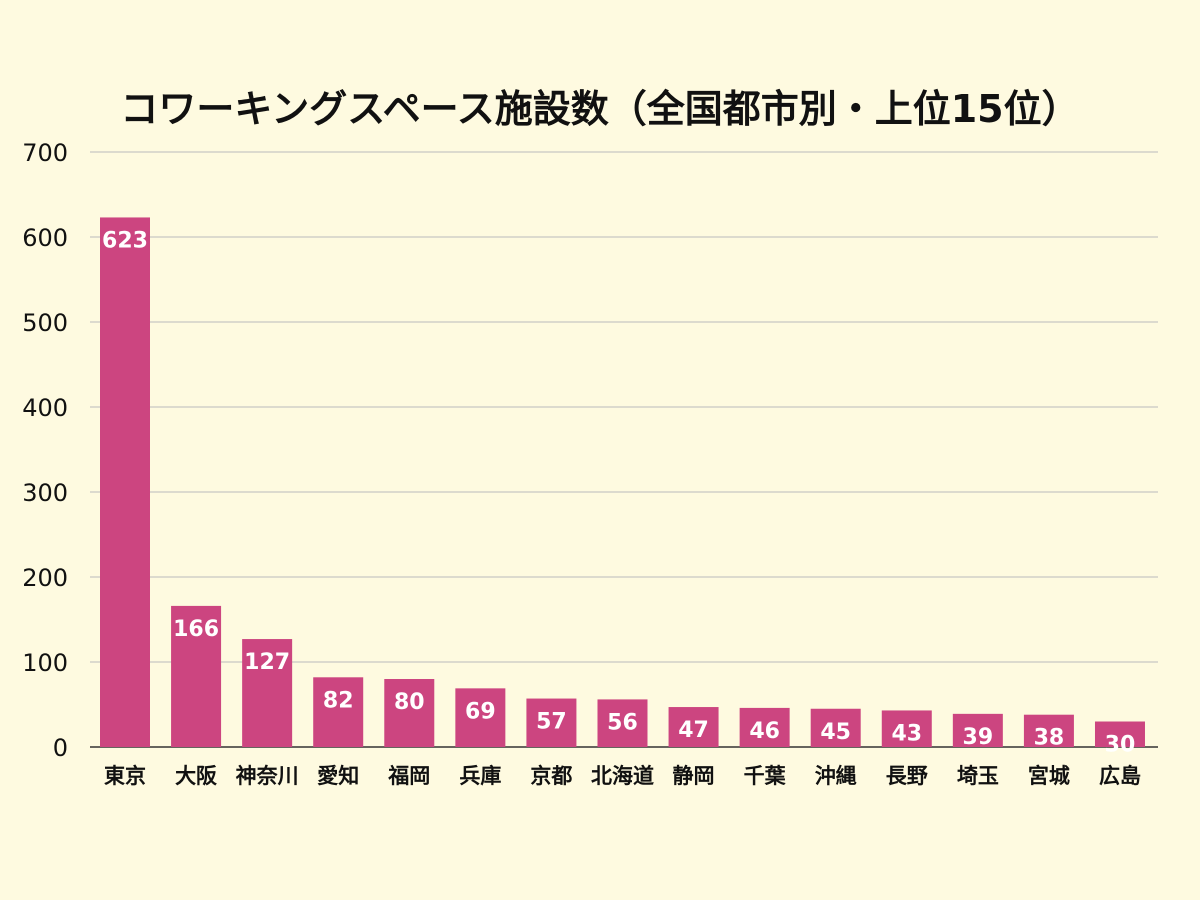 This screenshot has height=900, width=1200. Describe the element at coordinates (125, 776) in the screenshot. I see `x-tick-label: 東京` at that location.